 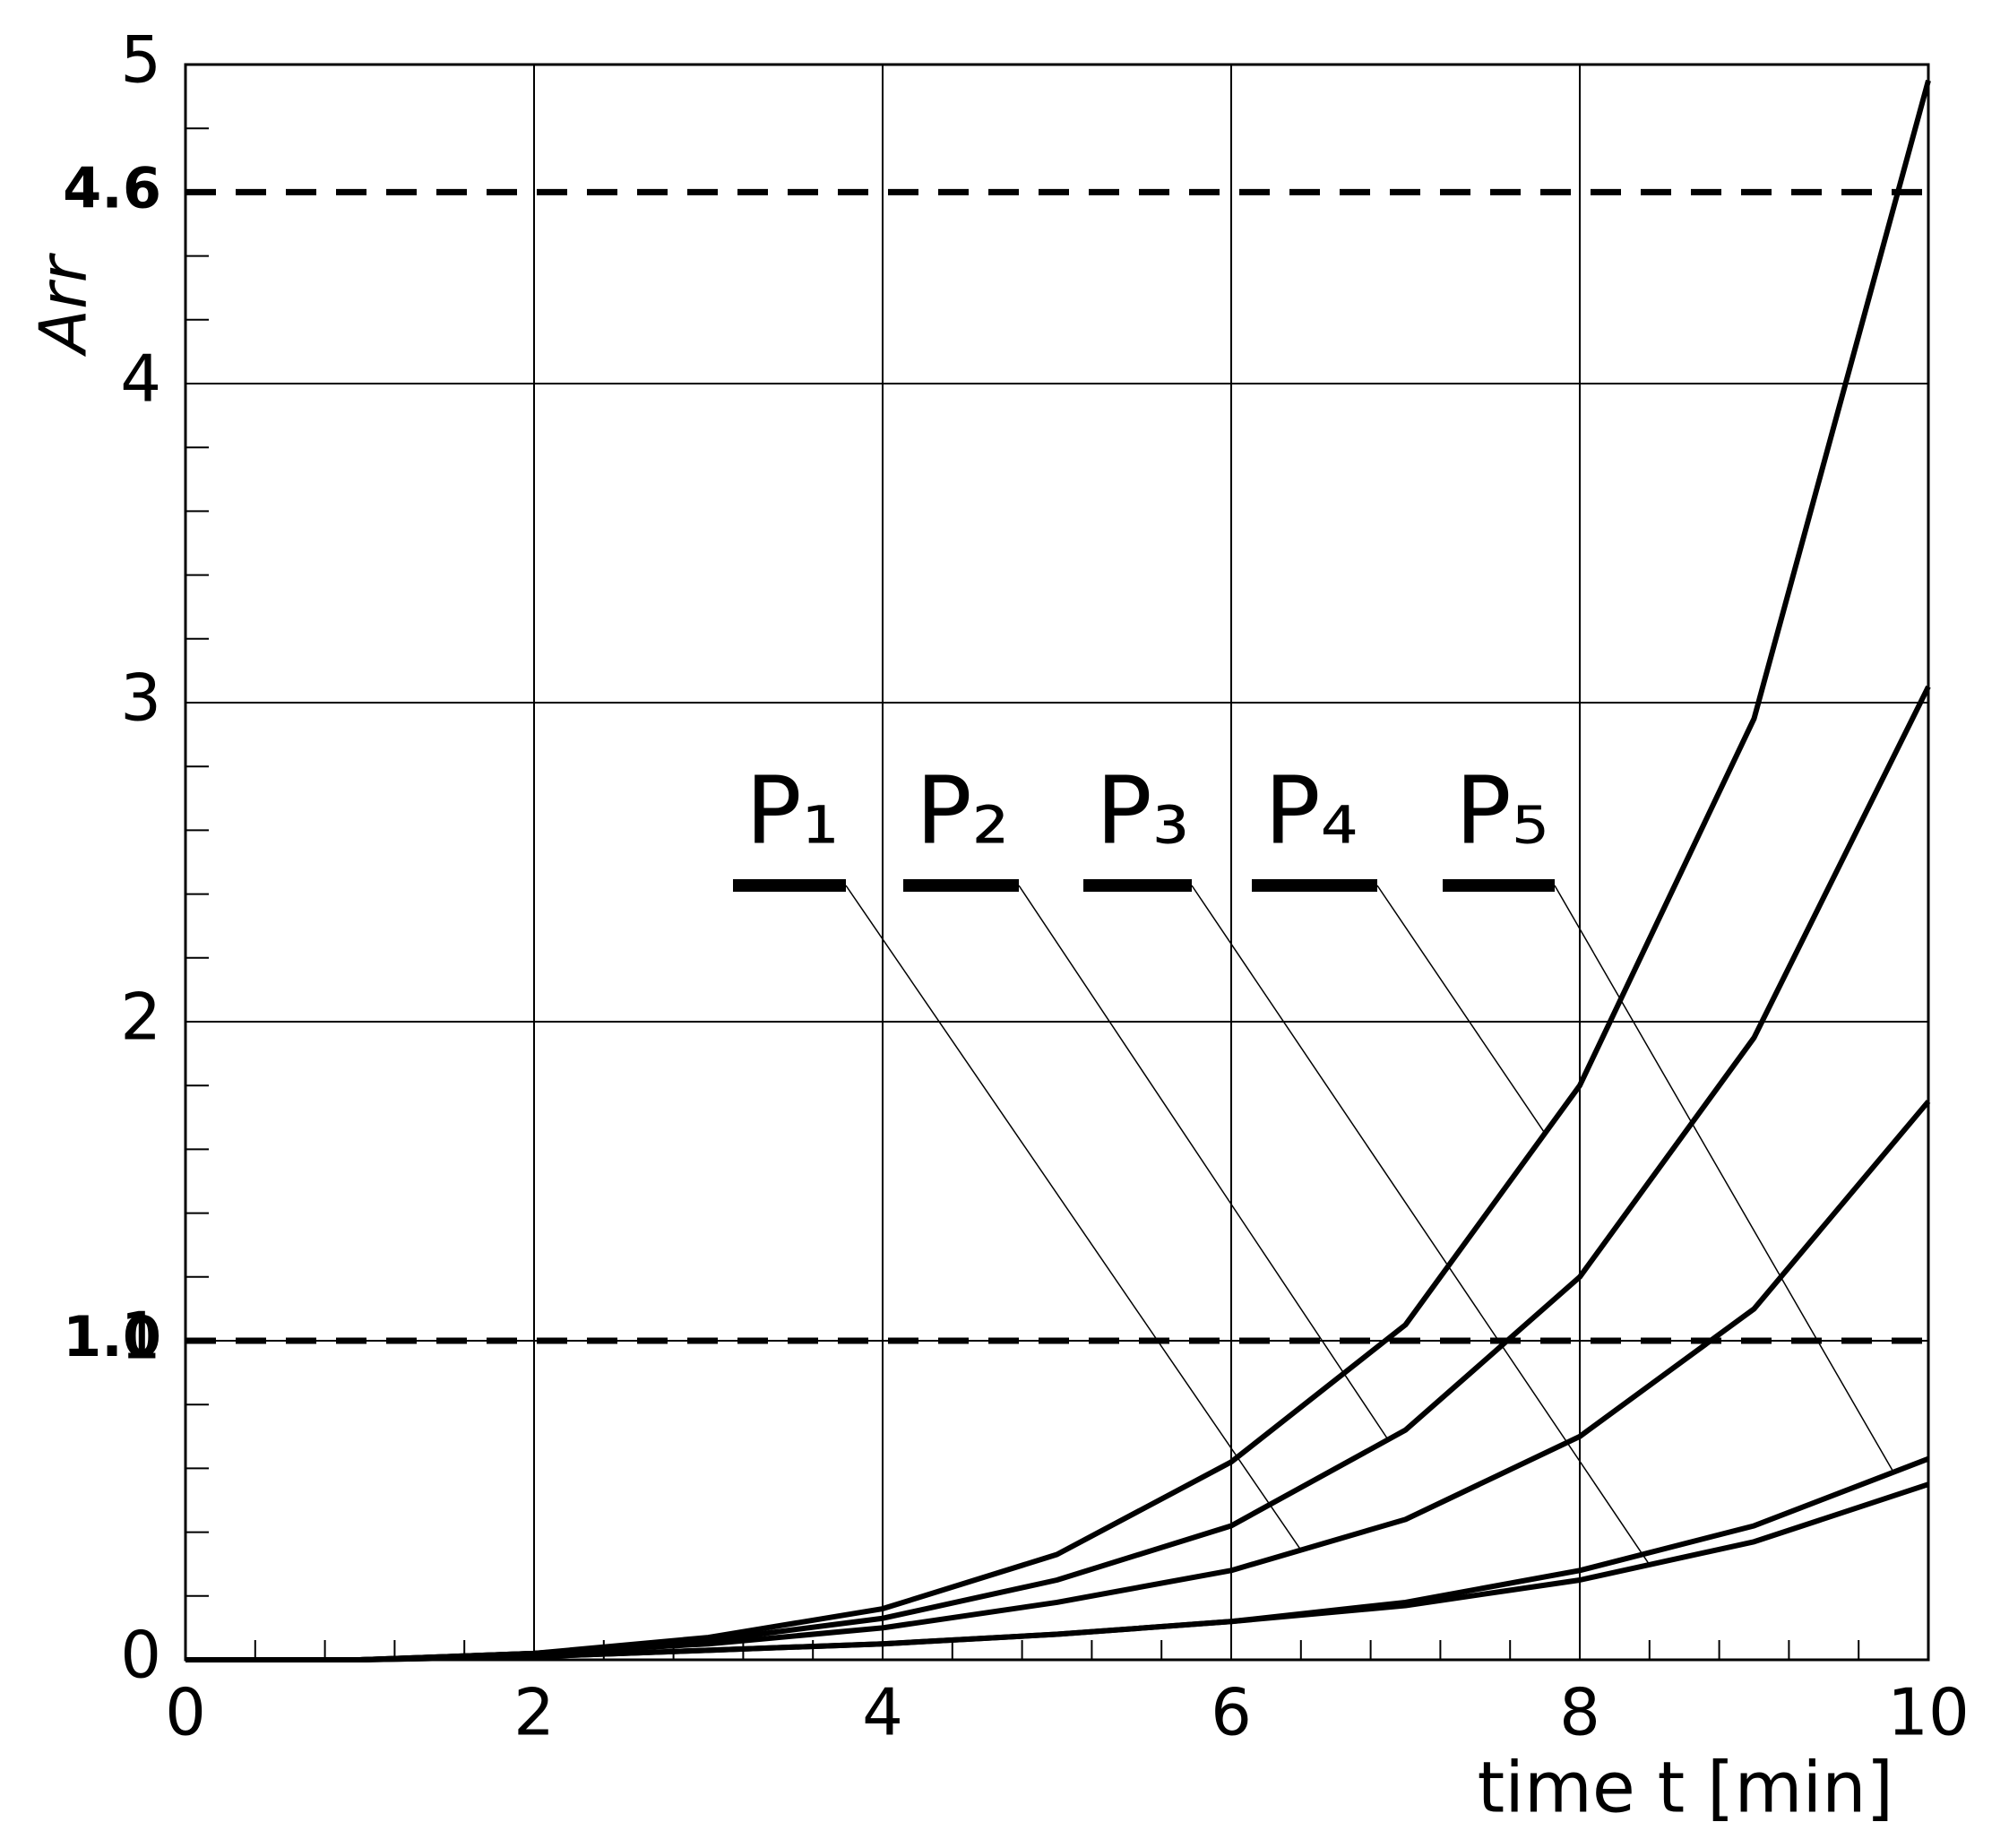 I want to click on series-label: P₃, so click(x=1142, y=810).